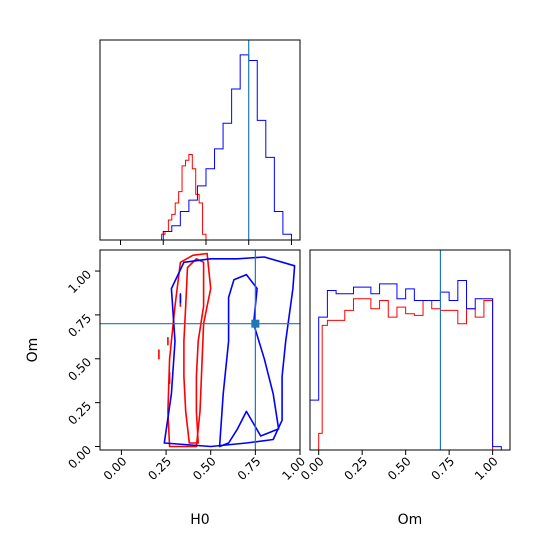  I want to click on contour-y-tick-label-0: 0.00, so click(79, 457).